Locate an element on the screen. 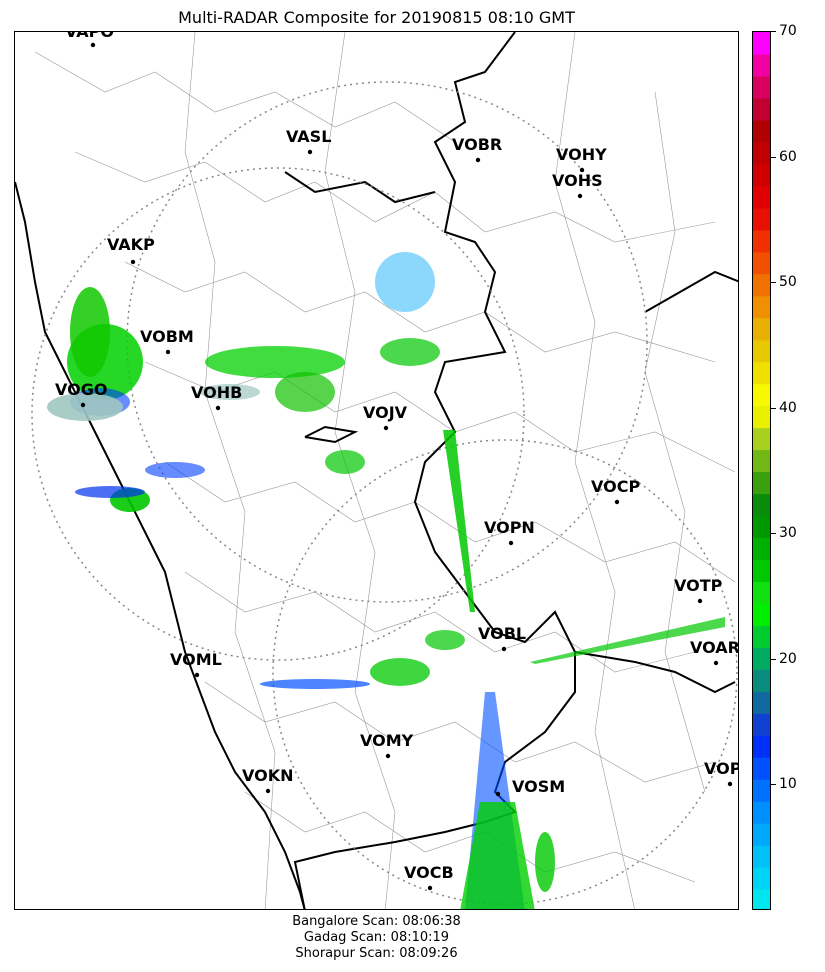 Image resolution: width=825 pixels, height=972 pixels. colorbar-tick-label: 70 is located at coordinates (788, 31).